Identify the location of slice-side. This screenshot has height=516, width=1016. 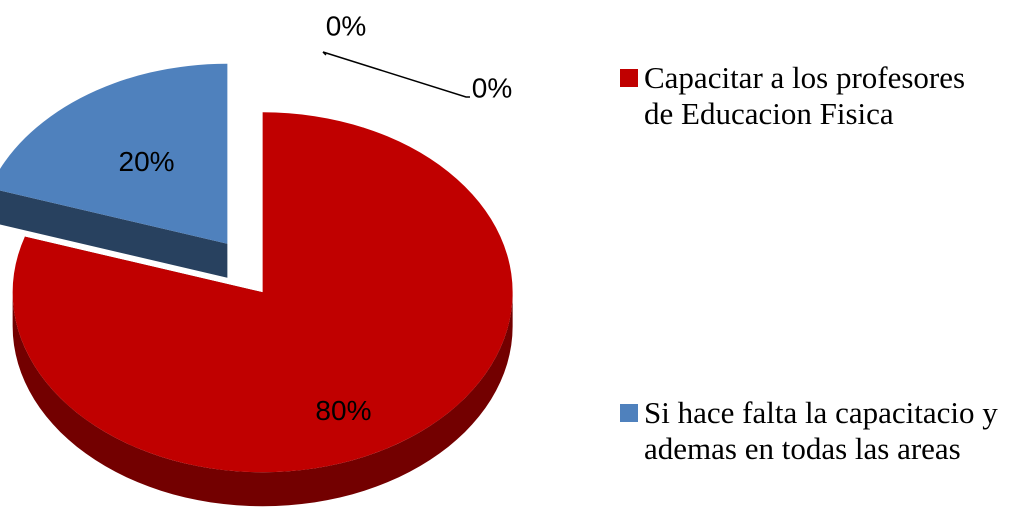
(114, 234).